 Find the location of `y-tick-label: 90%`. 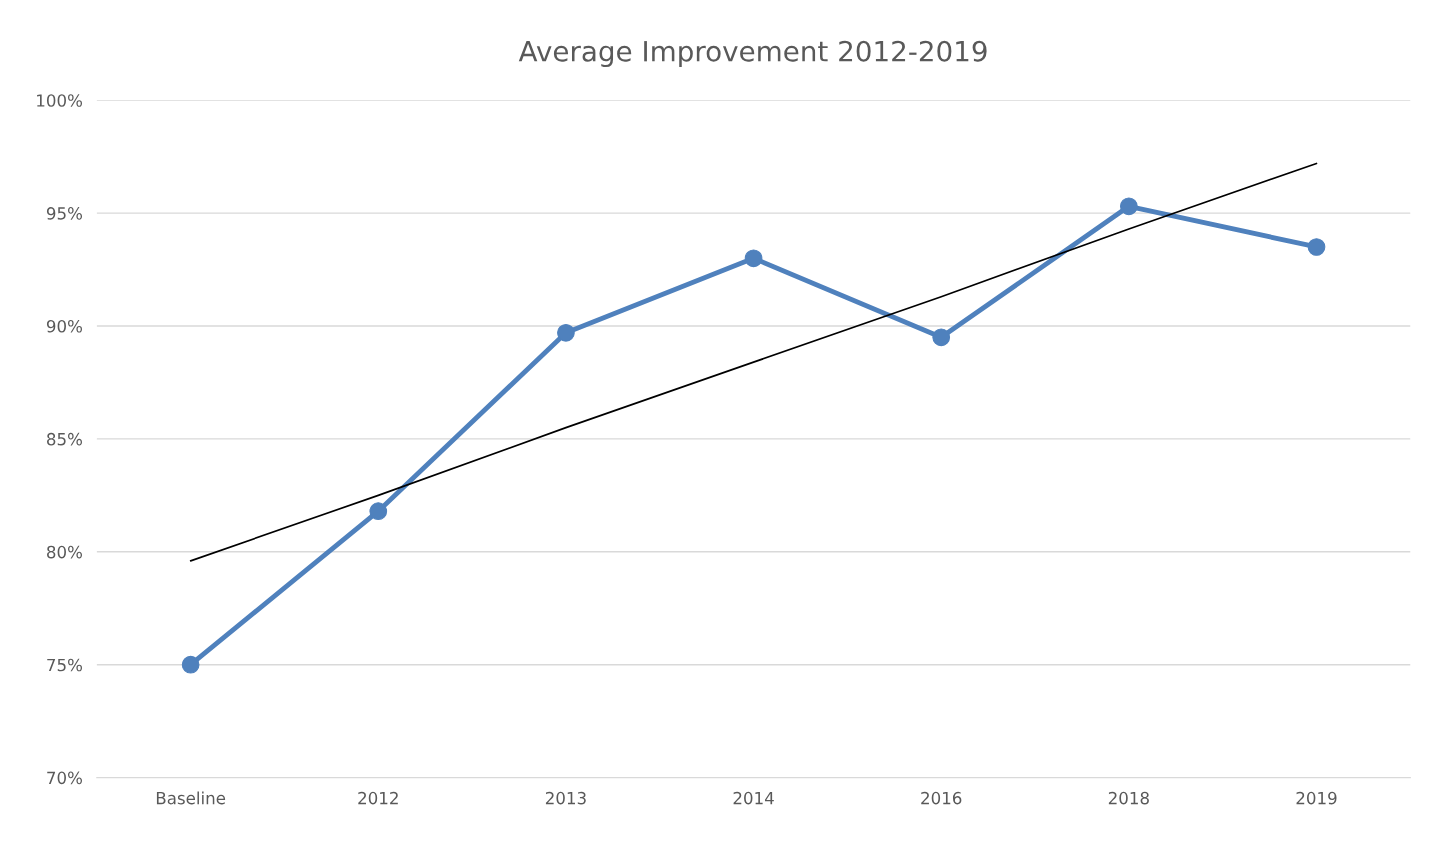

y-tick-label: 90% is located at coordinates (64, 326).